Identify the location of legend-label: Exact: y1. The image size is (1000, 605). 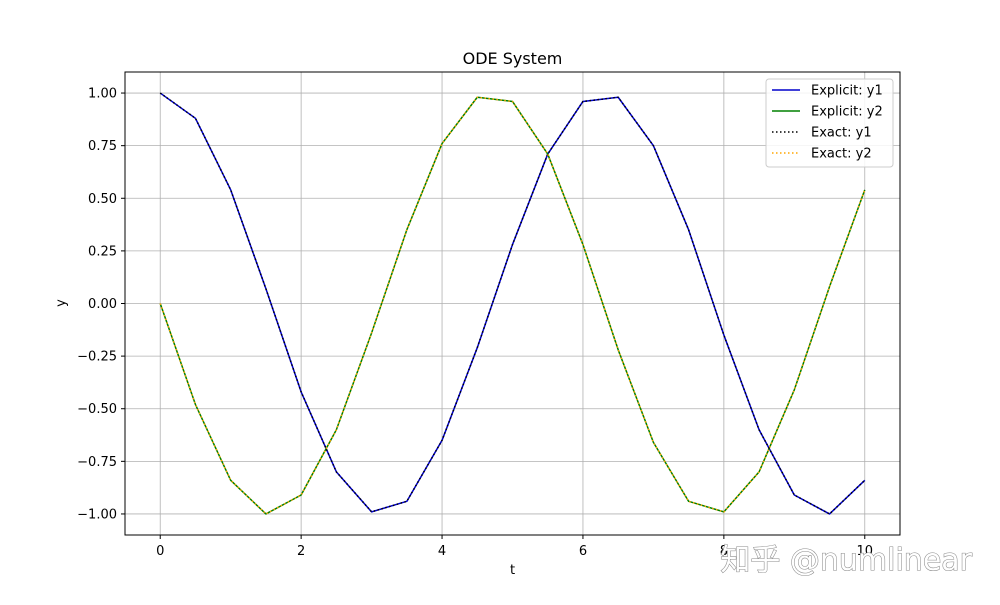
(841, 133).